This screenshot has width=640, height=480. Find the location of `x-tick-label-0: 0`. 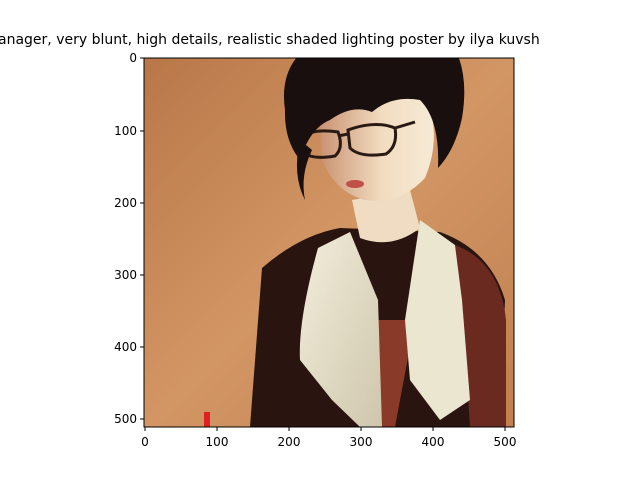

x-tick-label-0: 0 is located at coordinates (145, 442).